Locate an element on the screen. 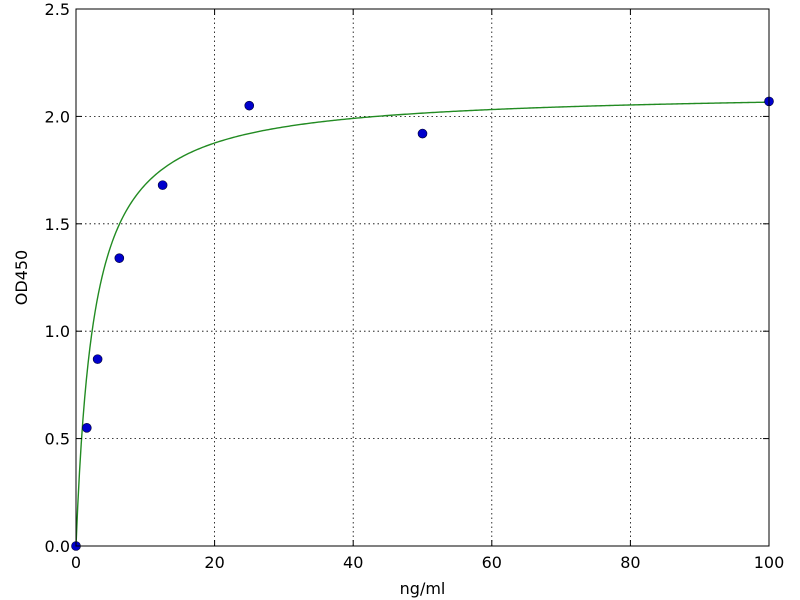 The image size is (800, 600). x-axis-title: ng/ml is located at coordinates (423, 588).